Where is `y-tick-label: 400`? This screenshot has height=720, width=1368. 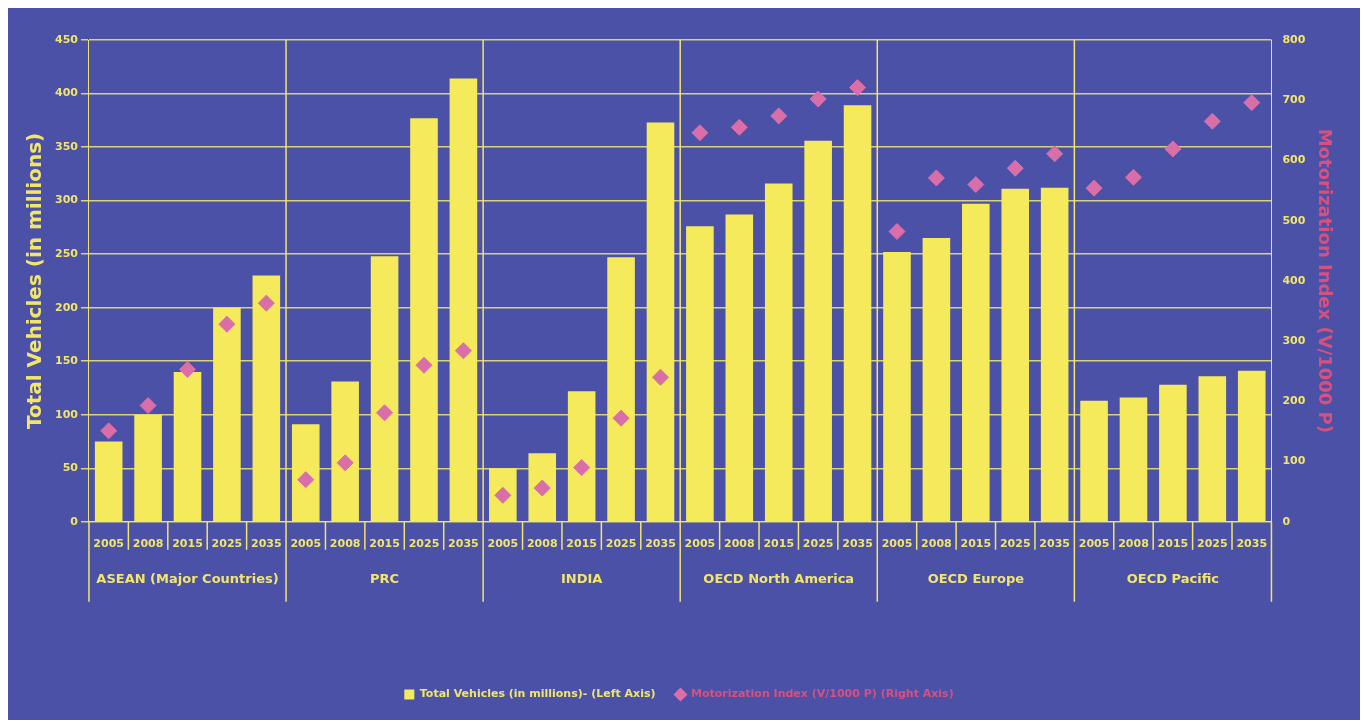 y-tick-label: 400 is located at coordinates (66, 93).